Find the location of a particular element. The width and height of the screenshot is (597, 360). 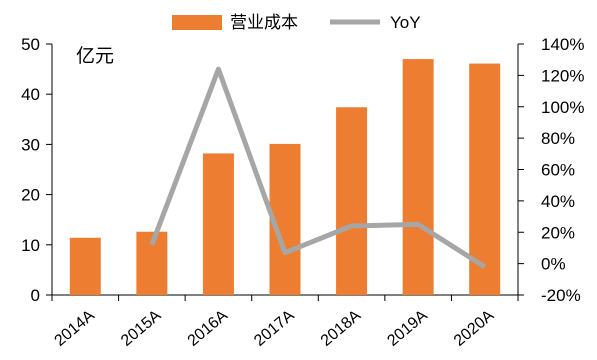

x-tick-label: 2018A is located at coordinates (341, 328).